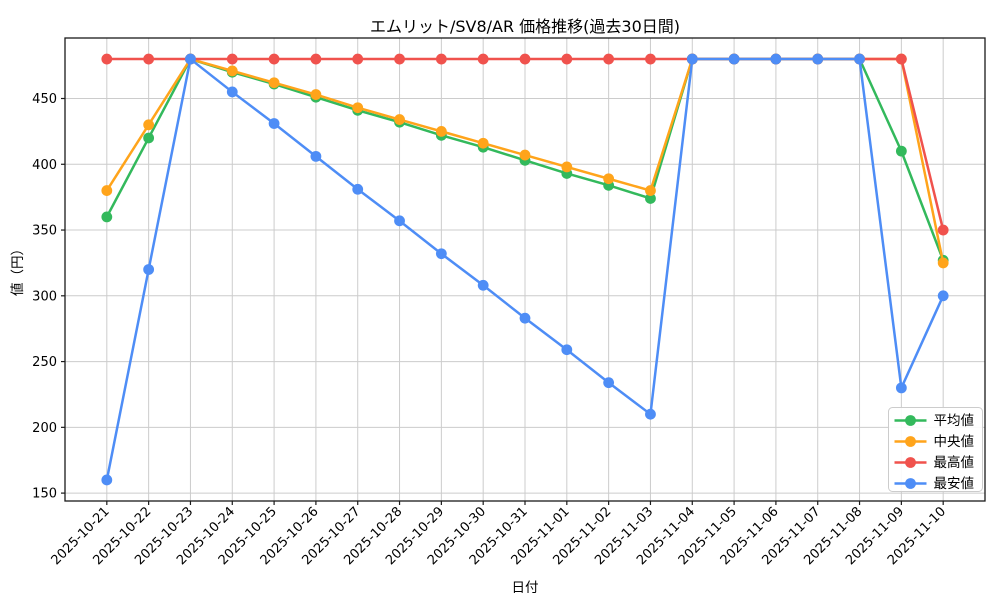 Image resolution: width=1000 pixels, height=600 pixels. I want to click on y-axis-ticks: 150 200 250 300 350 400 450, so click(48, 297).